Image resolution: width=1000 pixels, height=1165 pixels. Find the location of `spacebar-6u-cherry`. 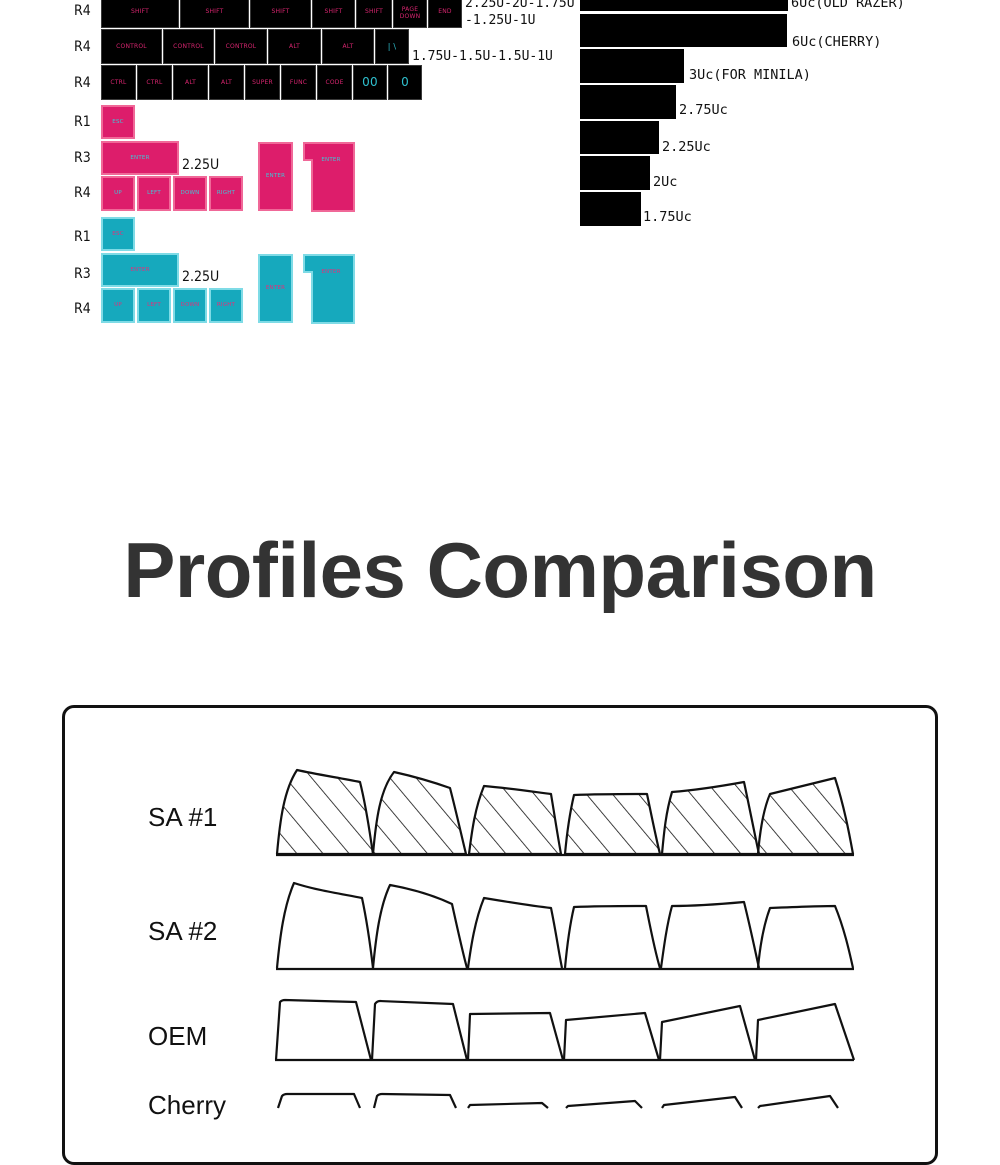

spacebar-6u-cherry is located at coordinates (683, 30).